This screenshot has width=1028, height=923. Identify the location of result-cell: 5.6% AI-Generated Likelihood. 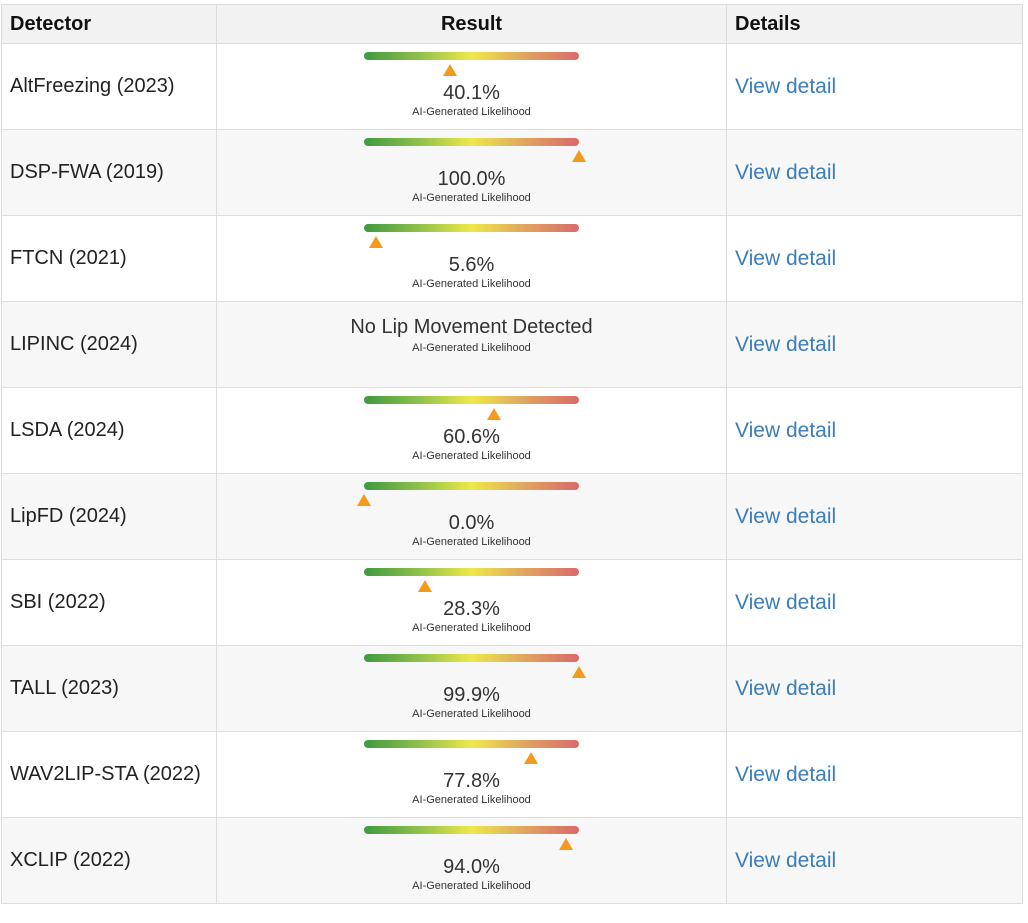
(471, 258).